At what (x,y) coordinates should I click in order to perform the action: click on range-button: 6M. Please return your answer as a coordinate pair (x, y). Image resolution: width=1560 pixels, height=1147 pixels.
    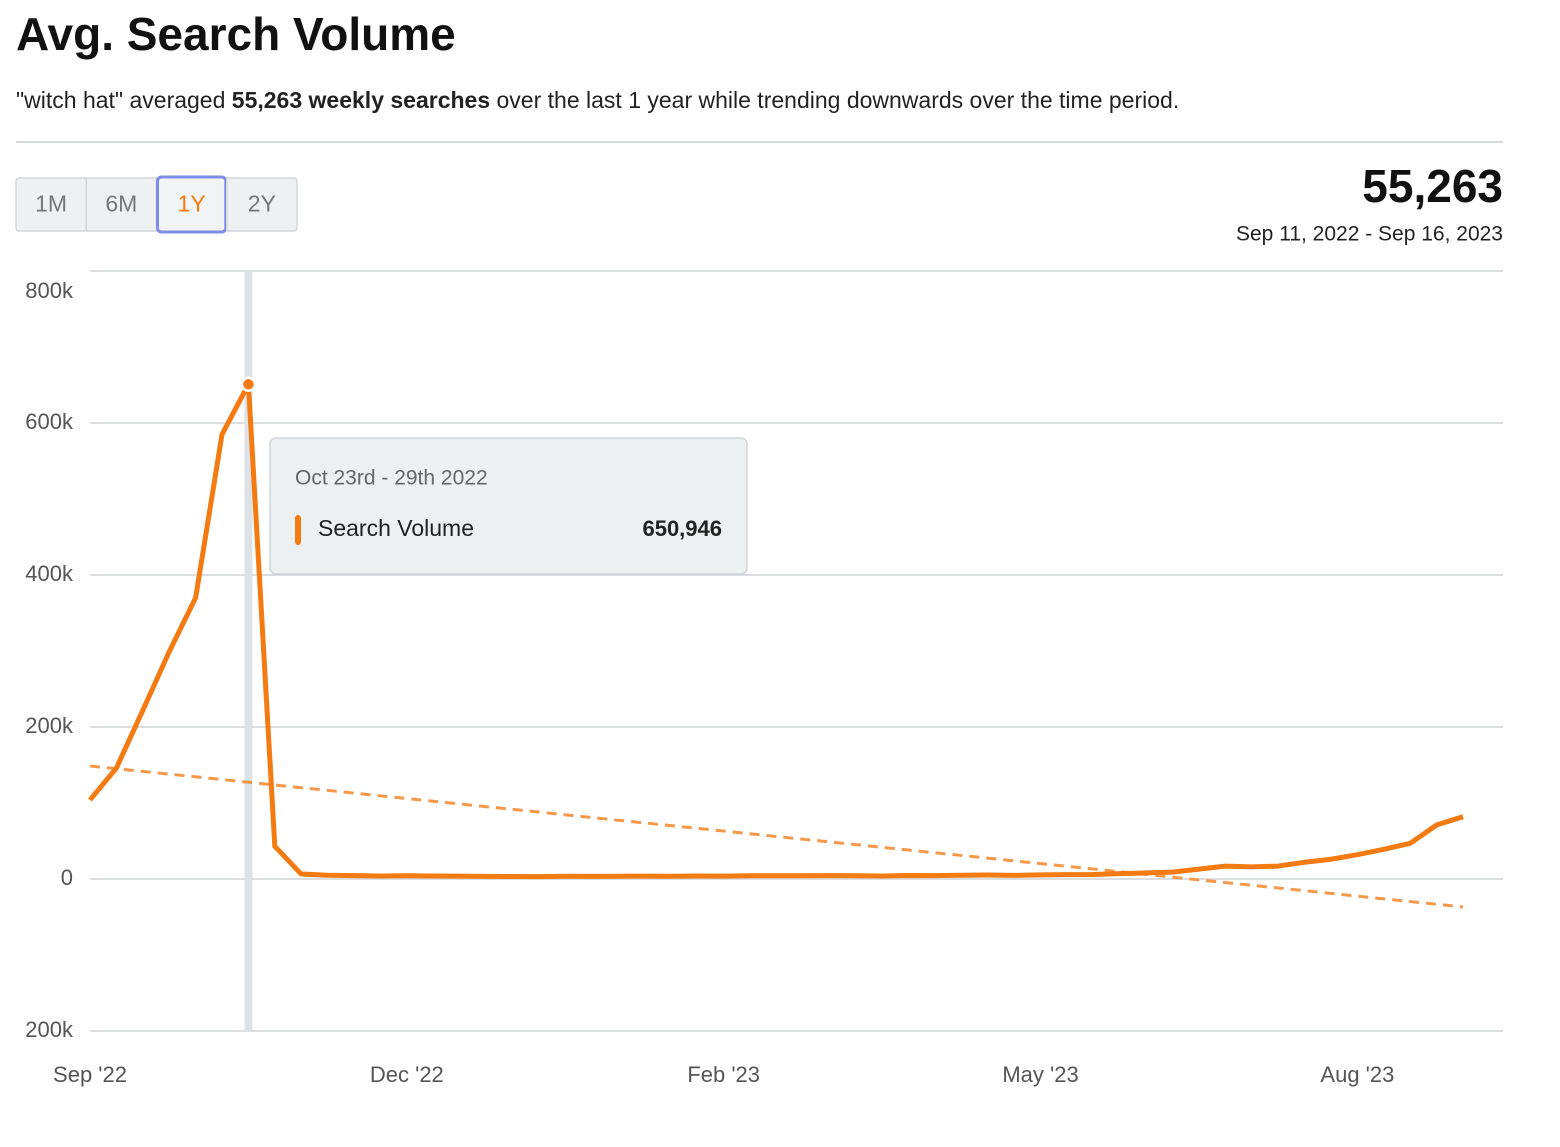
    Looking at the image, I should click on (121, 204).